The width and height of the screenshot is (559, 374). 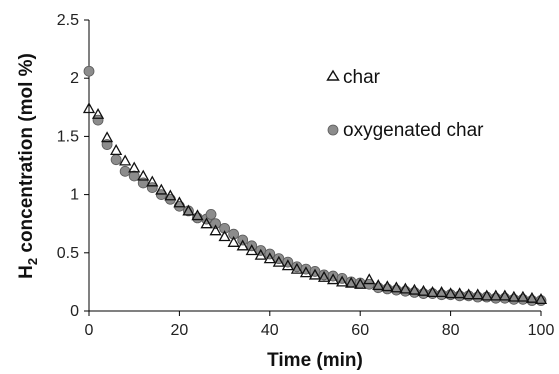 What do you see at coordinates (270, 330) in the screenshot?
I see `x-tick-label: 40` at bounding box center [270, 330].